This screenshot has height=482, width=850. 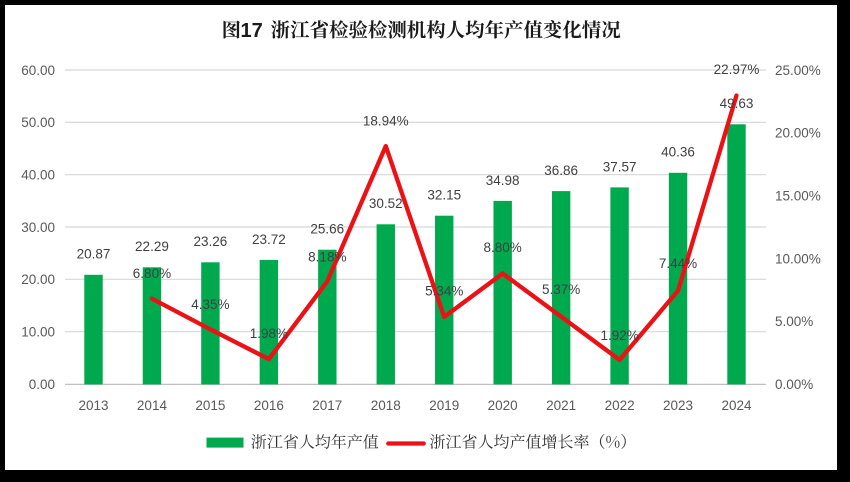 I want to click on svg-text: 2014, so click(x=152, y=405).